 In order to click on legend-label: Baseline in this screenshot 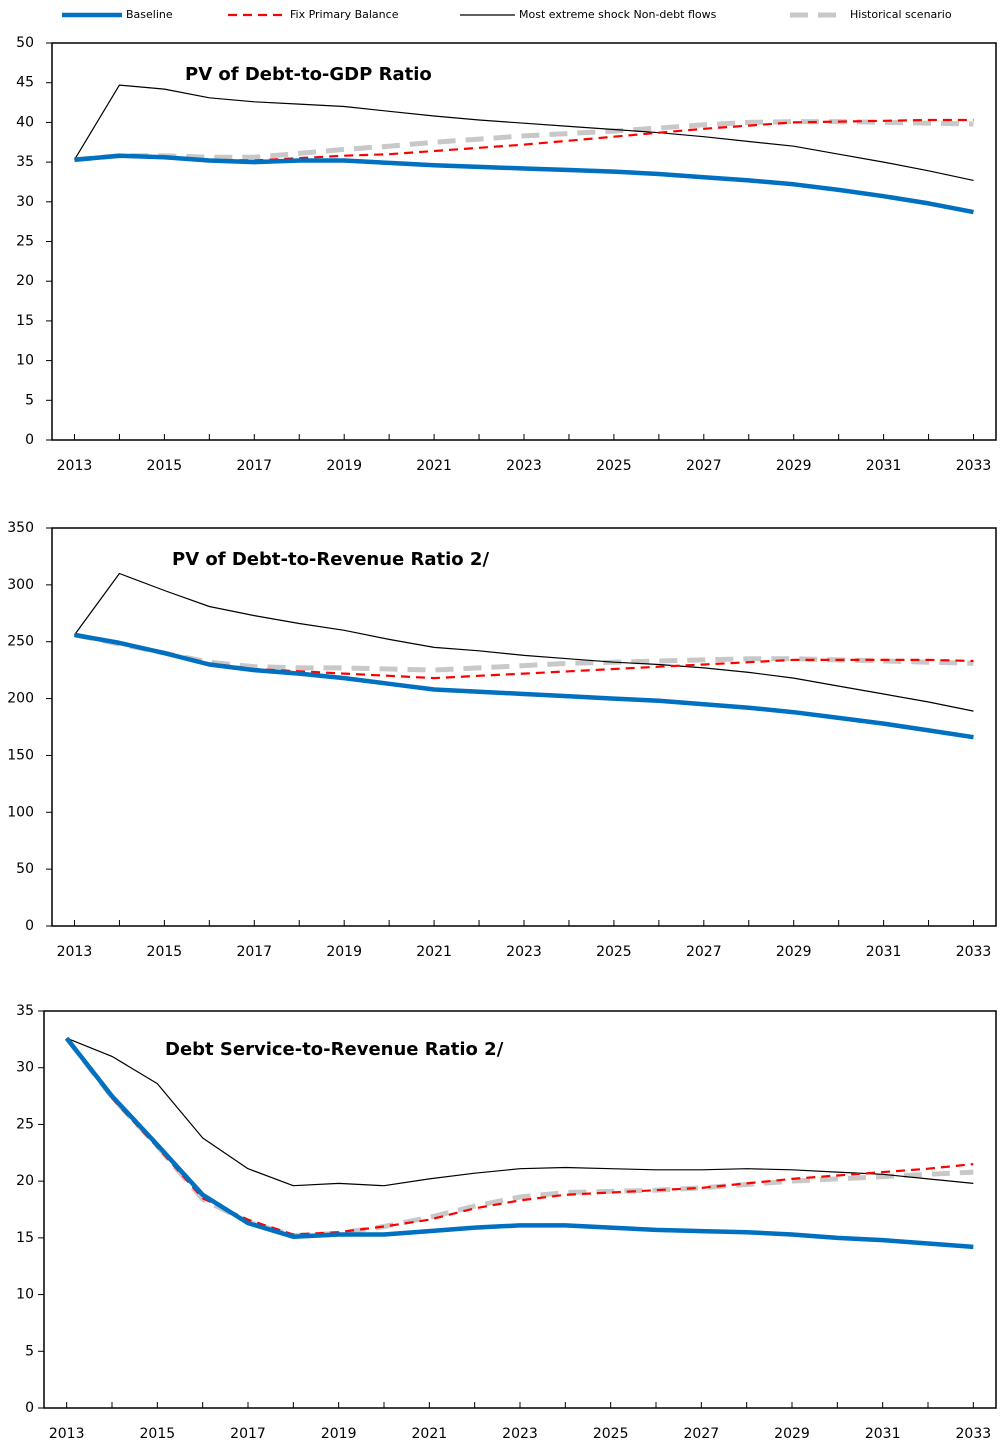, I will do `click(149, 14)`.